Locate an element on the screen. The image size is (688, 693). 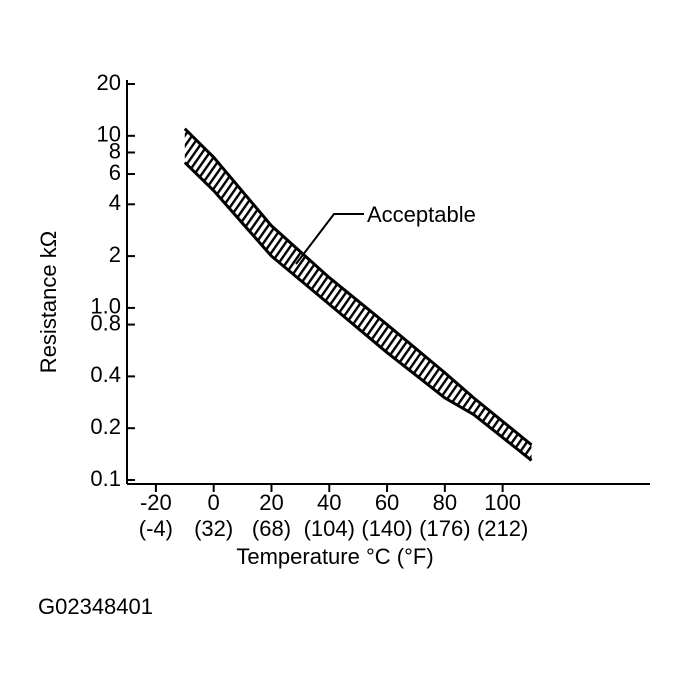
x-tick-label: -20 is located at coordinates (156, 502).